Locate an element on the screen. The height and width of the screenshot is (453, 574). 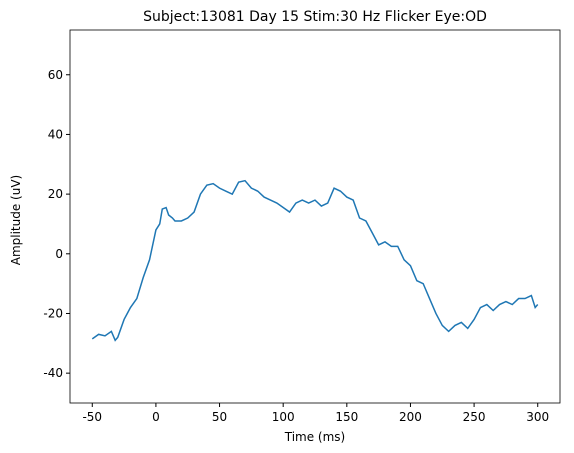
y-tick-label: 60 is located at coordinates (55, 75).